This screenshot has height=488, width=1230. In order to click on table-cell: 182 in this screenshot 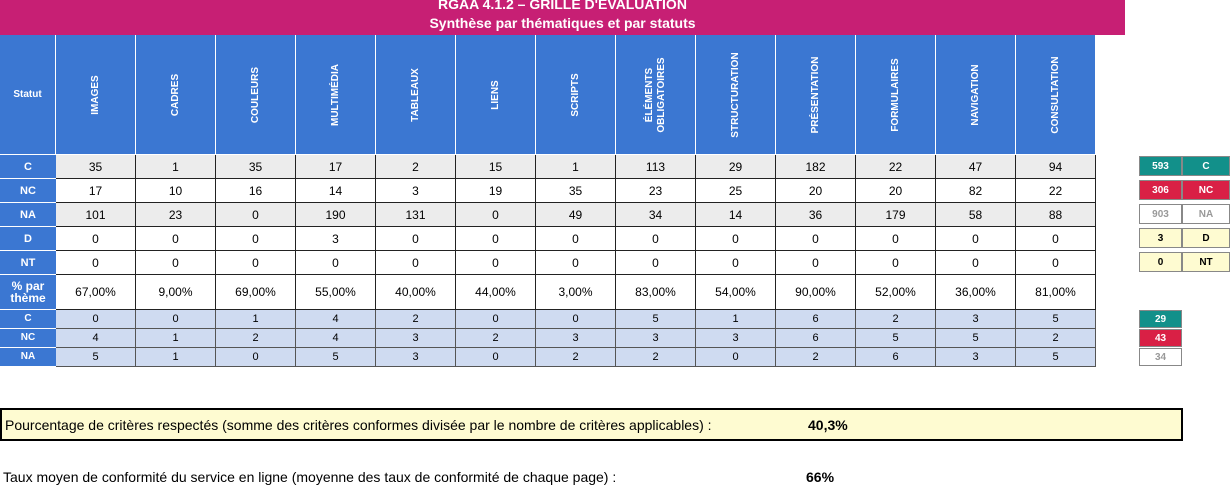, I will do `click(816, 167)`.